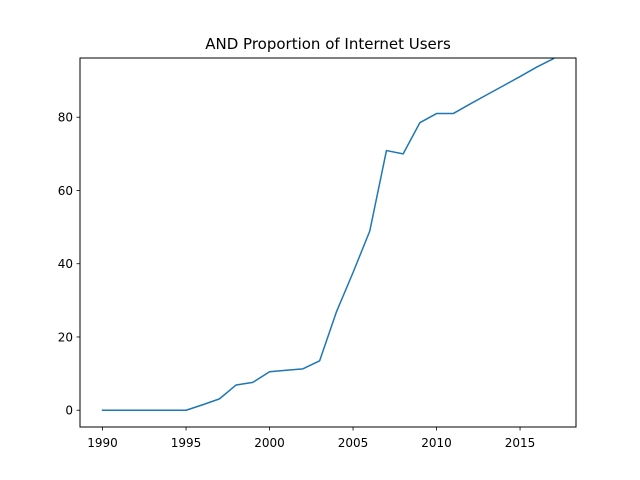  Describe the element at coordinates (65, 264) in the screenshot. I see `y-tick-label: 40` at that location.